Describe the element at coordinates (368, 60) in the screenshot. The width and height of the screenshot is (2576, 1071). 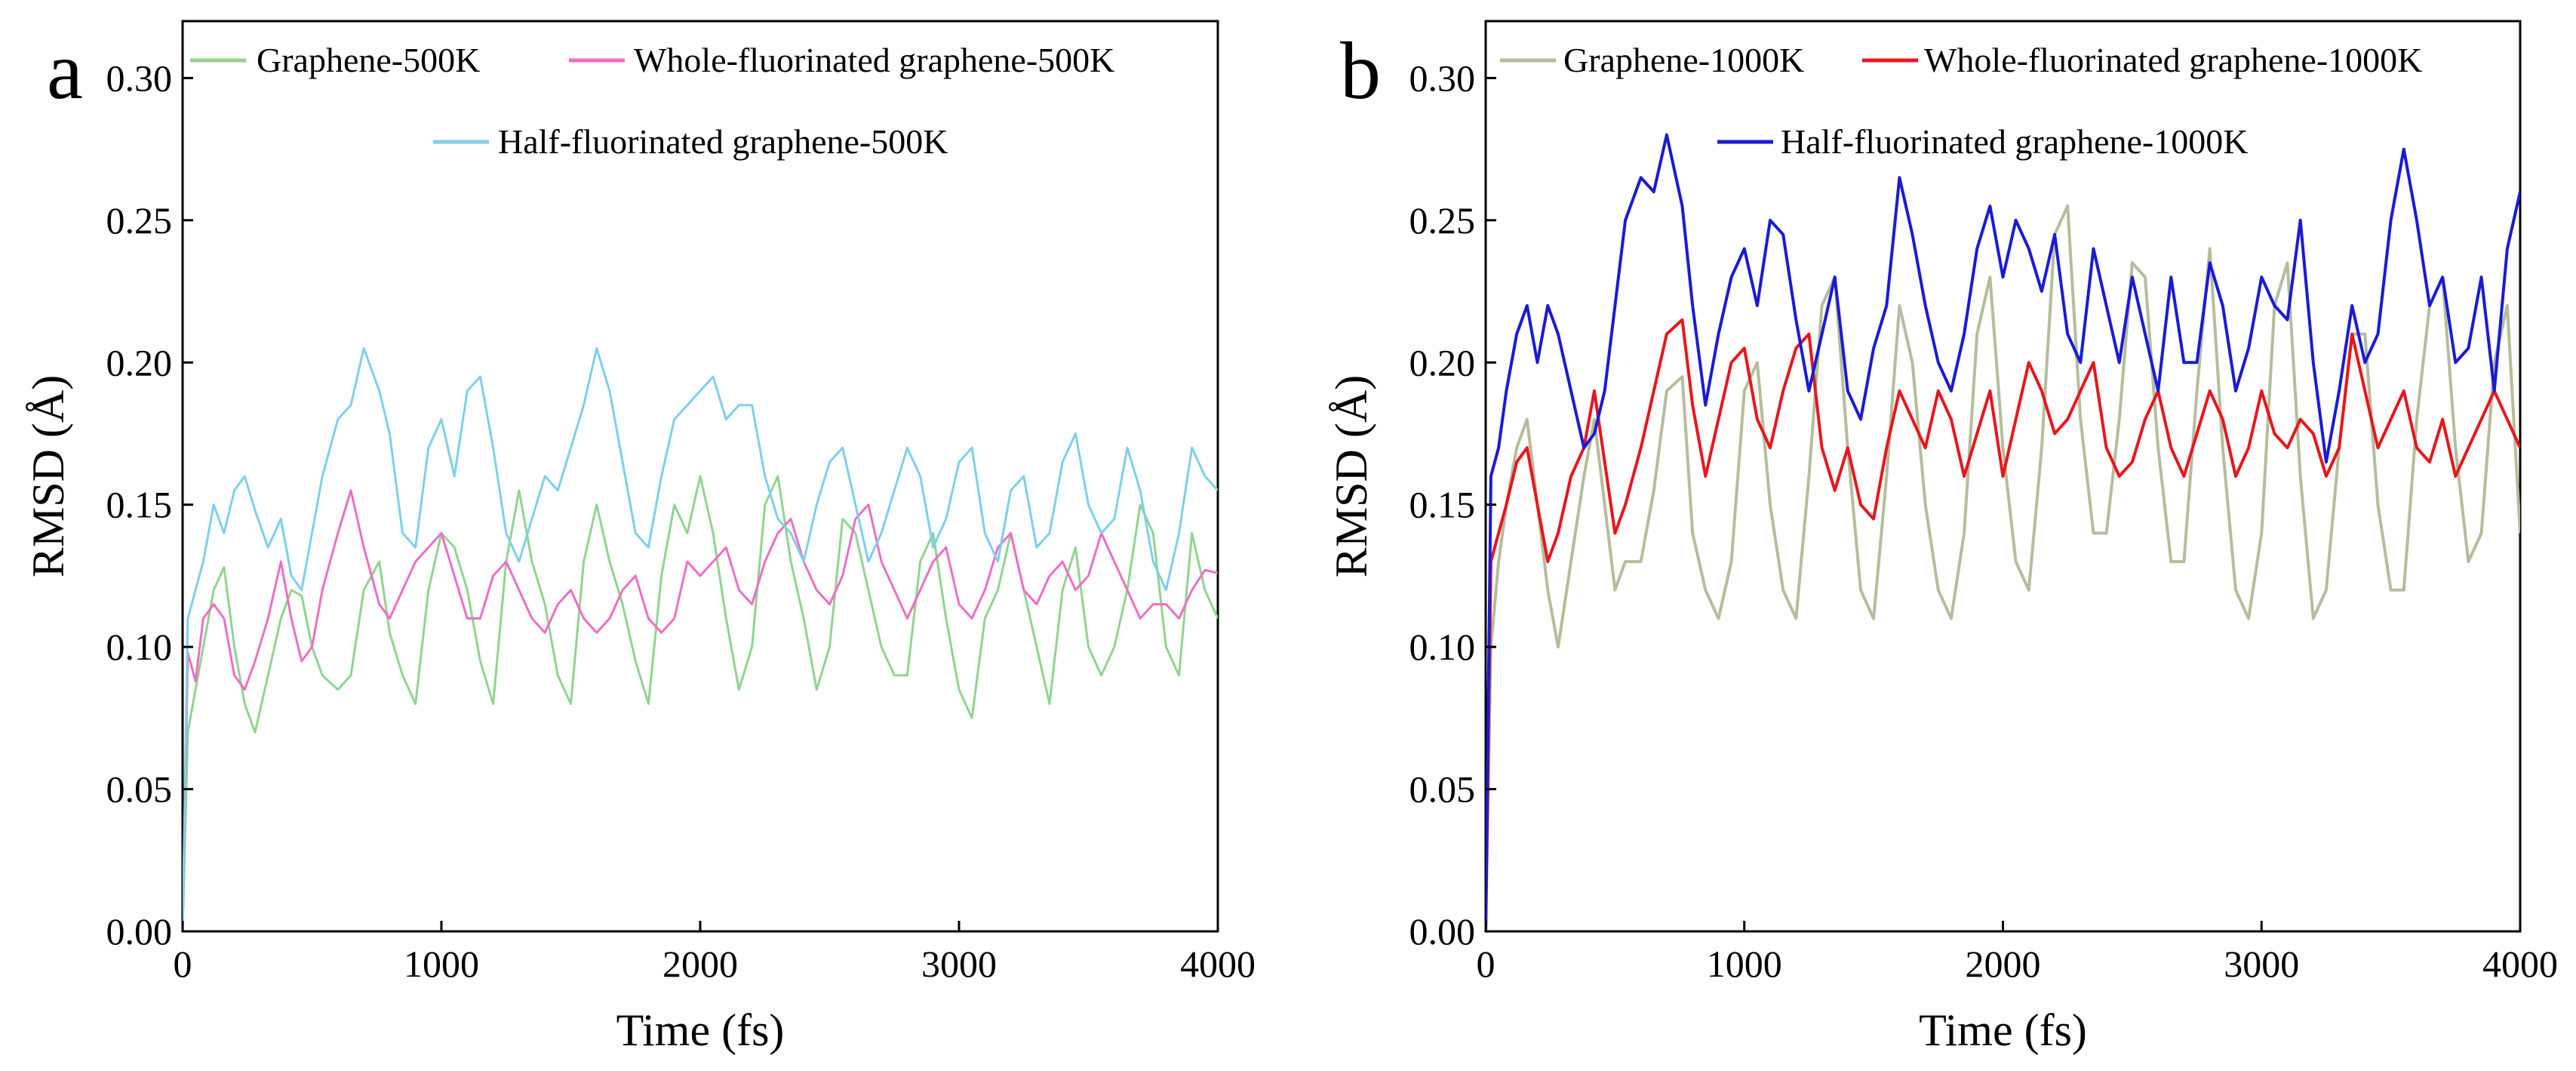
I see `legend-label: Graphene-500K` at that location.